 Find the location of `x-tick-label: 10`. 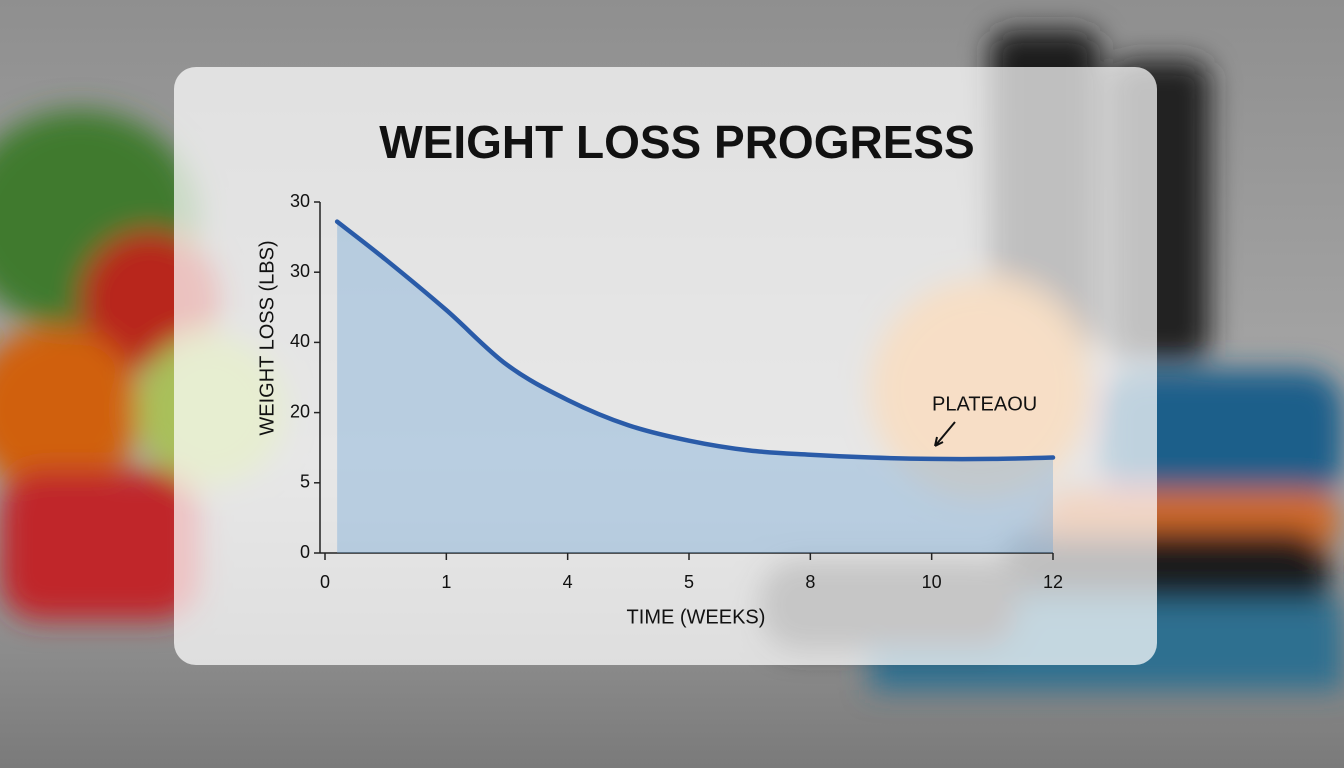

x-tick-label: 10 is located at coordinates (932, 582).